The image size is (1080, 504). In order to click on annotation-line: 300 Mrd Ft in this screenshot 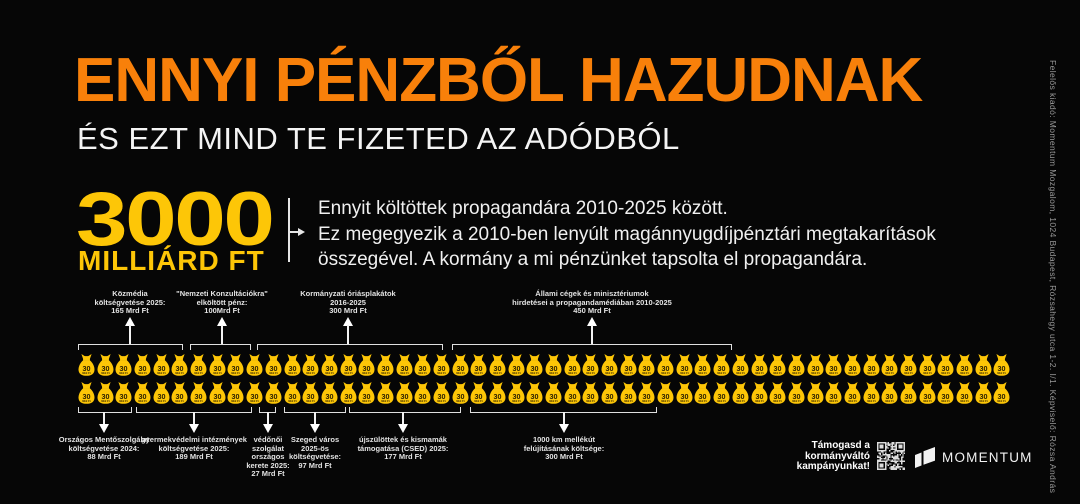, I will do `click(348, 311)`.